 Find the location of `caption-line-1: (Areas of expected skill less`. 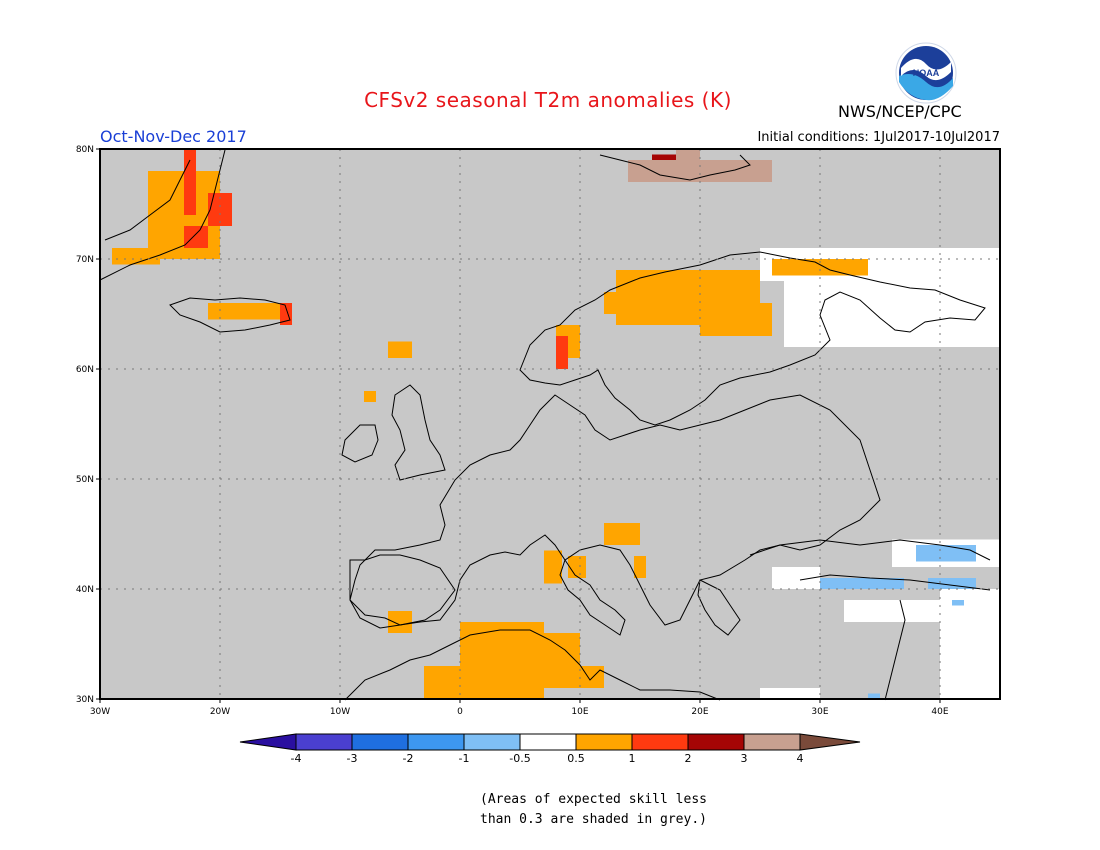

caption-line-1: (Areas of expected skill less is located at coordinates (593, 799).